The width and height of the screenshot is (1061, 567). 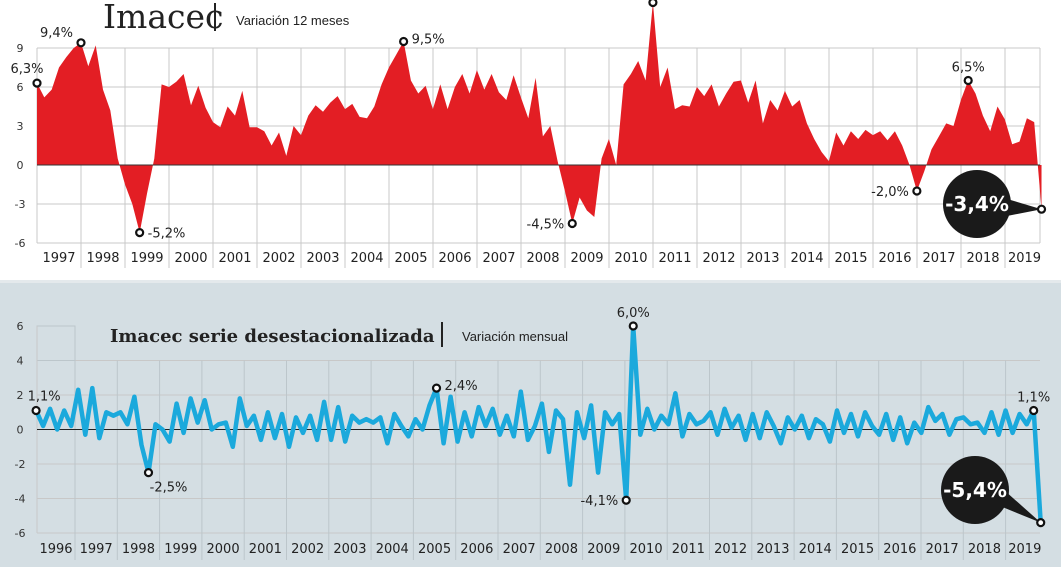 I want to click on data-label: 6,5%, so click(x=968, y=68).